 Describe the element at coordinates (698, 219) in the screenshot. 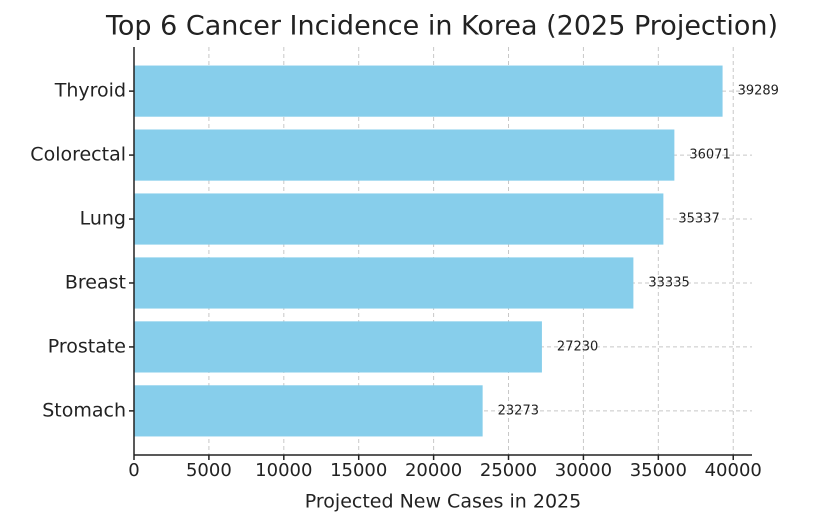

I see `data-label: 35337` at that location.